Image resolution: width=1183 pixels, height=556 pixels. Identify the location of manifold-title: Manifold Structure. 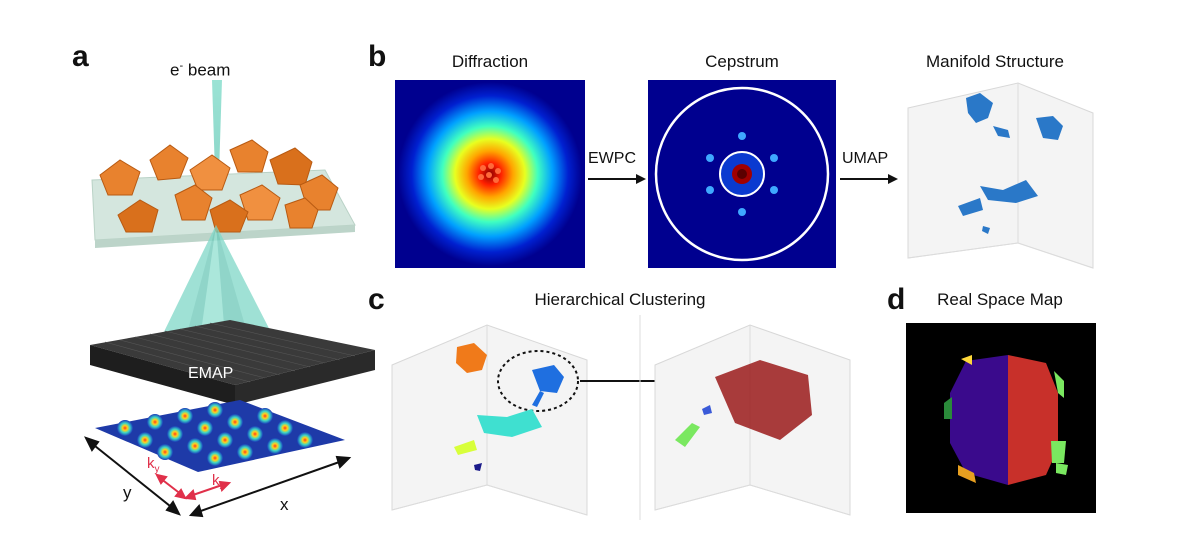
(995, 61).